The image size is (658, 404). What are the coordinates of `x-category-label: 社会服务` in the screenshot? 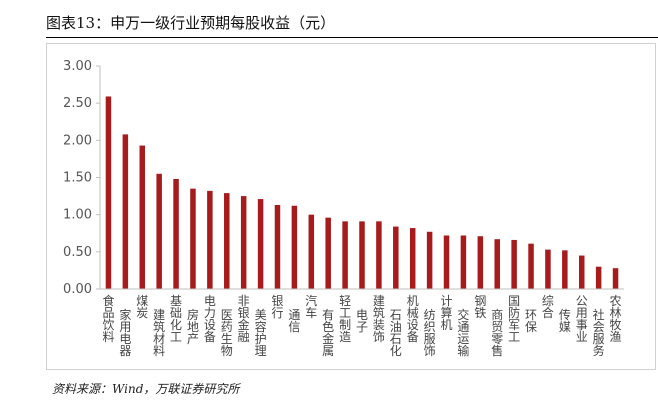 It's located at (599, 332).